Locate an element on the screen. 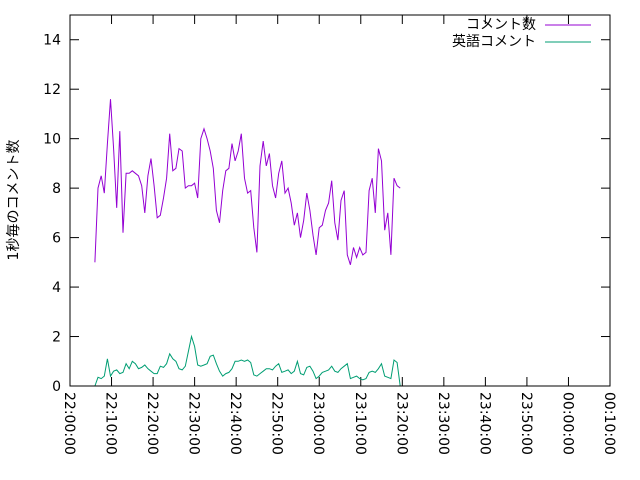 The height and width of the screenshot is (480, 640). y-axis-title: 1秒毎のコメント数 is located at coordinates (14, 200).